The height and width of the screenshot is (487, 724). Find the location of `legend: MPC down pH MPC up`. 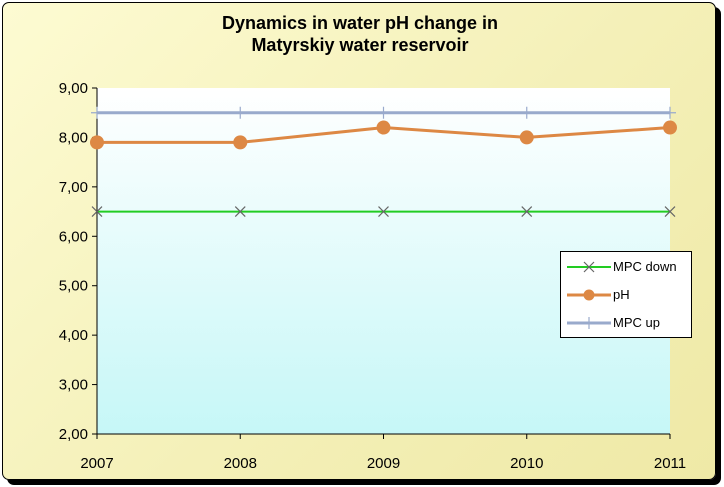

legend: MPC down pH MPC up is located at coordinates (626, 294).